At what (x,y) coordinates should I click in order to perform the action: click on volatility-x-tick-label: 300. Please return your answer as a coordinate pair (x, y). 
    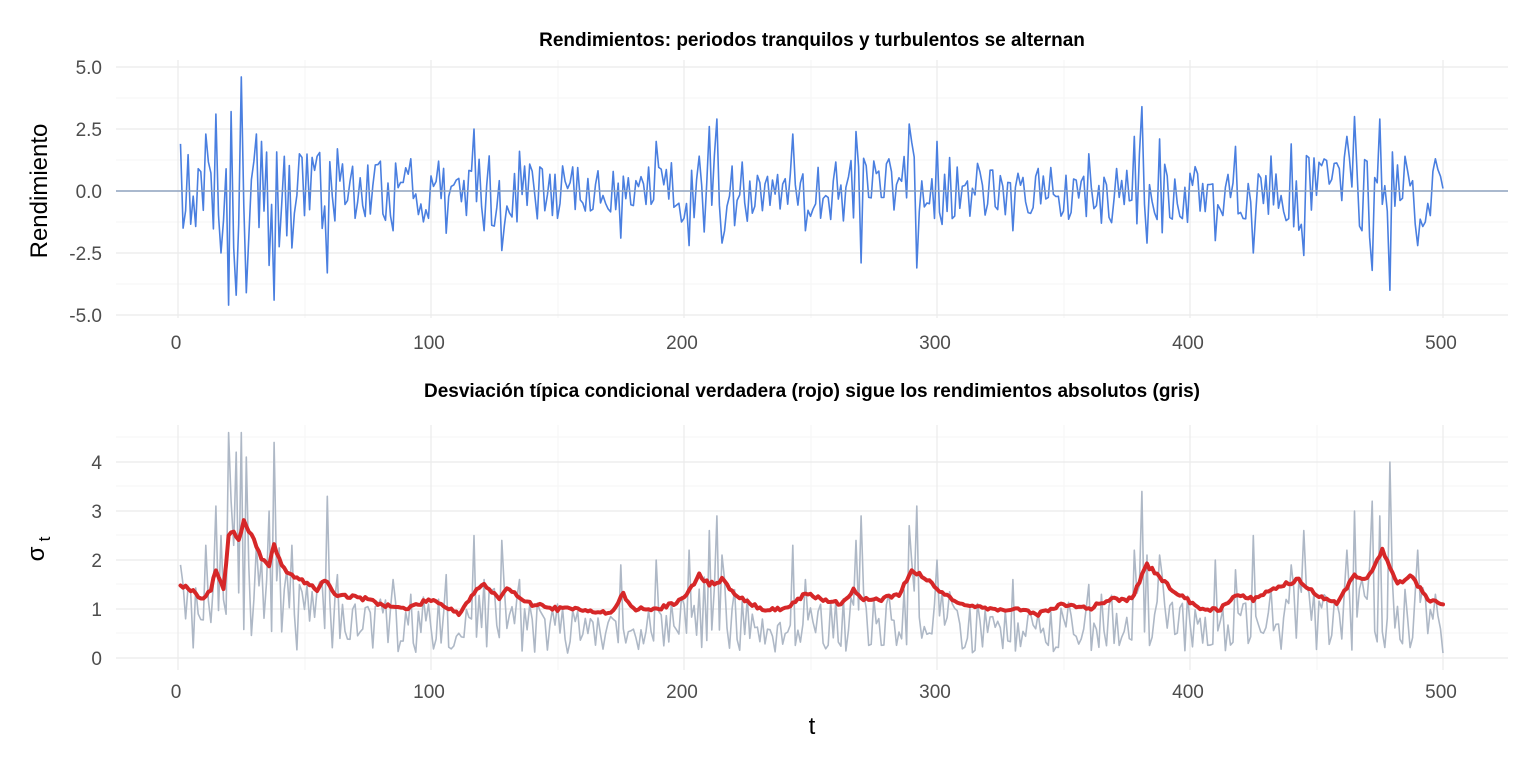
    Looking at the image, I should click on (935, 692).